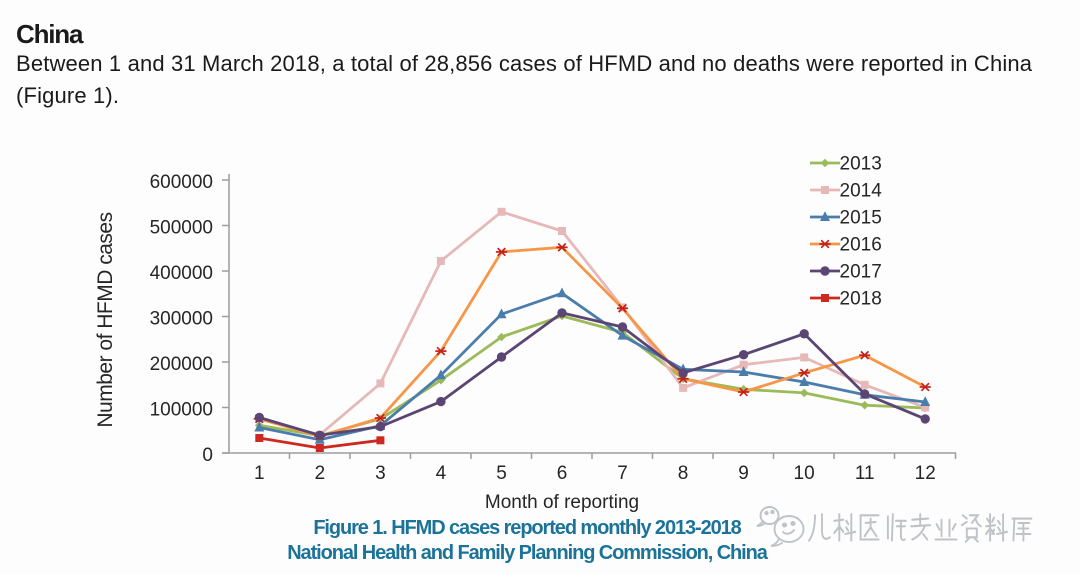 This screenshot has height=574, width=1080. I want to click on svg-text: 3, so click(380, 473).